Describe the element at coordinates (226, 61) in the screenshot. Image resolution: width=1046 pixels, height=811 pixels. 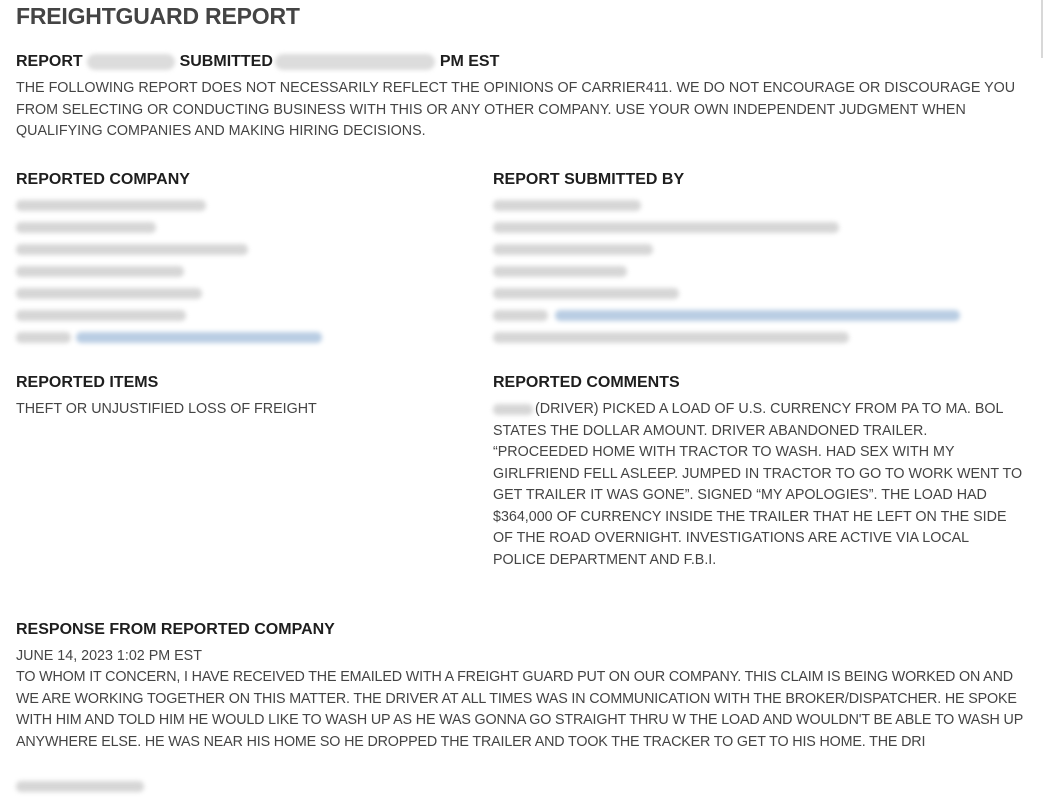
I see `submitted-label: SUBMITTED` at that location.